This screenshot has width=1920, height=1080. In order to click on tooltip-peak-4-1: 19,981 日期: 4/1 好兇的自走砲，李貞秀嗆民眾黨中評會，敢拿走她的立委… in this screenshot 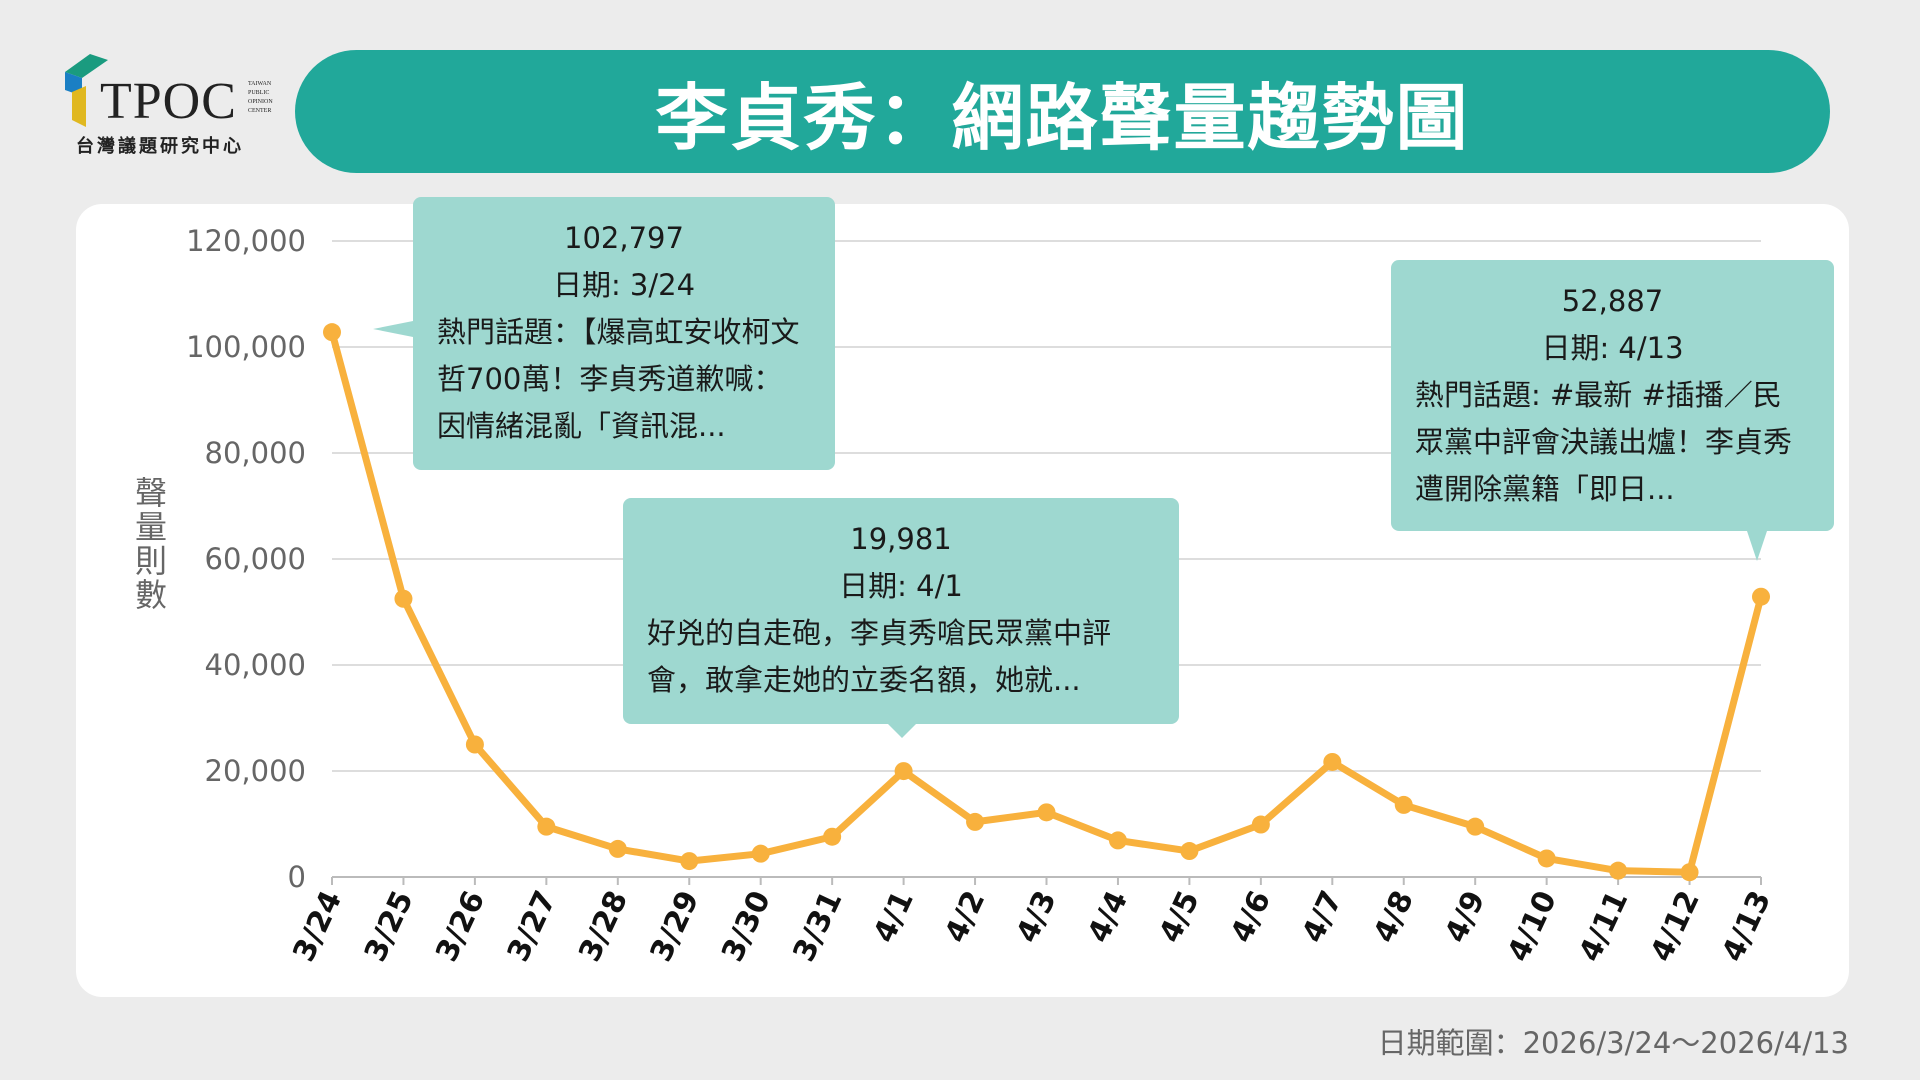, I will do `click(901, 618)`.